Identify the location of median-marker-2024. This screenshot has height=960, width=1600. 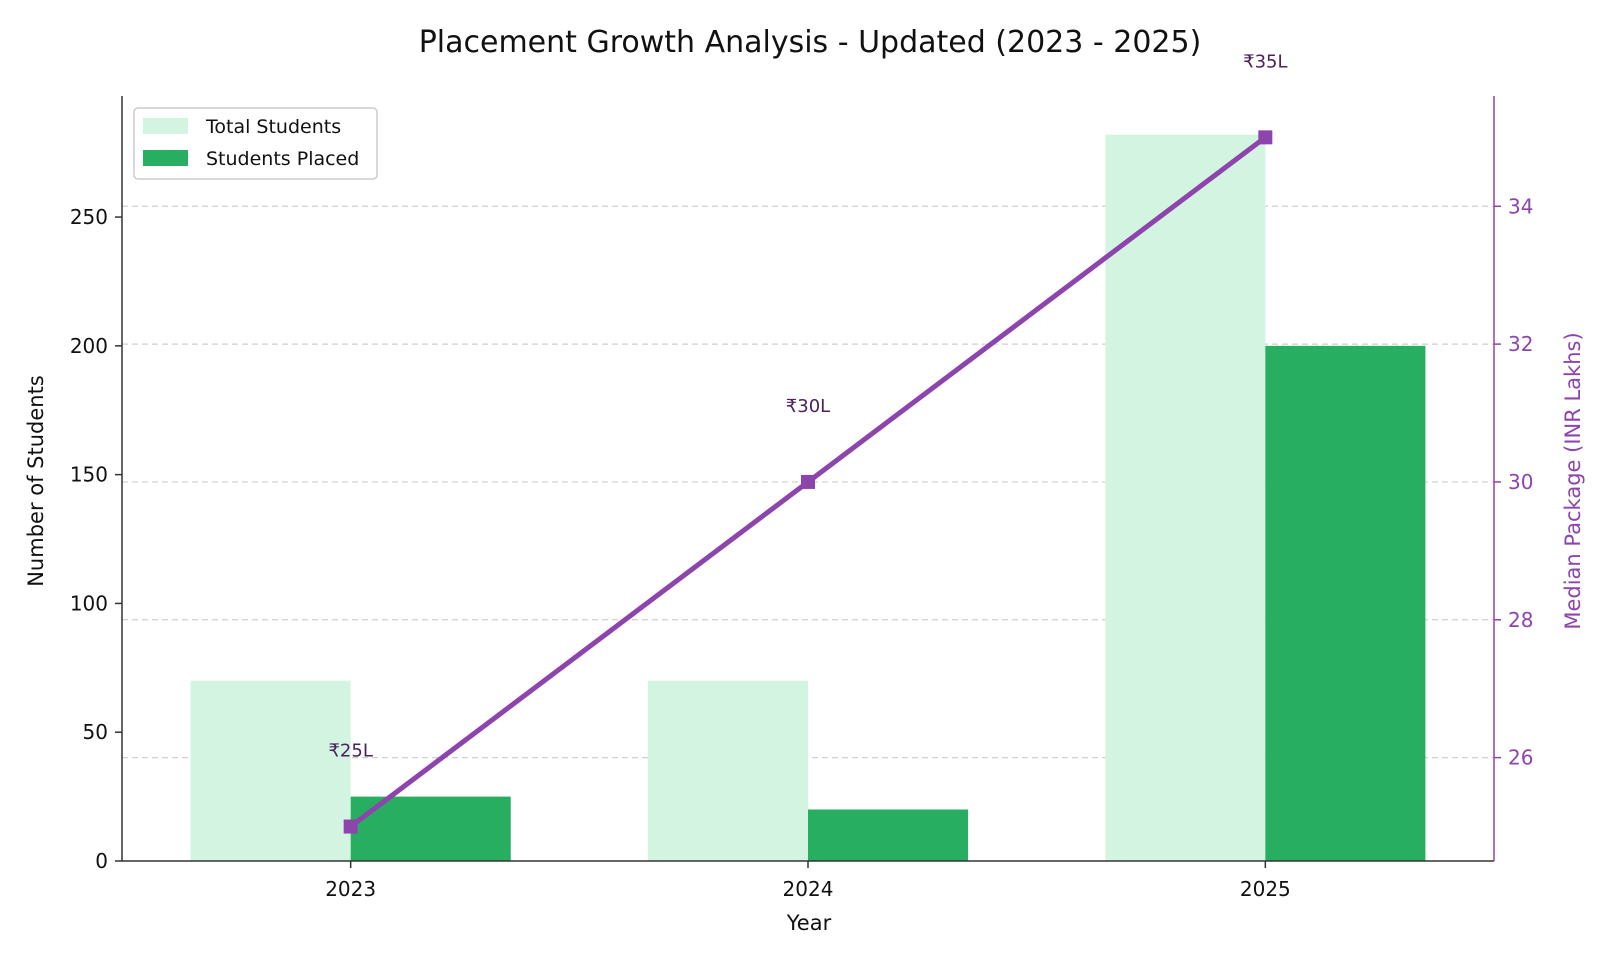
(808, 481).